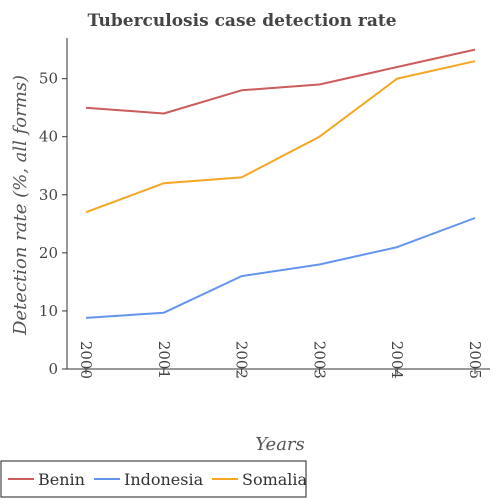  Describe the element at coordinates (48, 195) in the screenshot. I see `y-tick-label: 30` at that location.